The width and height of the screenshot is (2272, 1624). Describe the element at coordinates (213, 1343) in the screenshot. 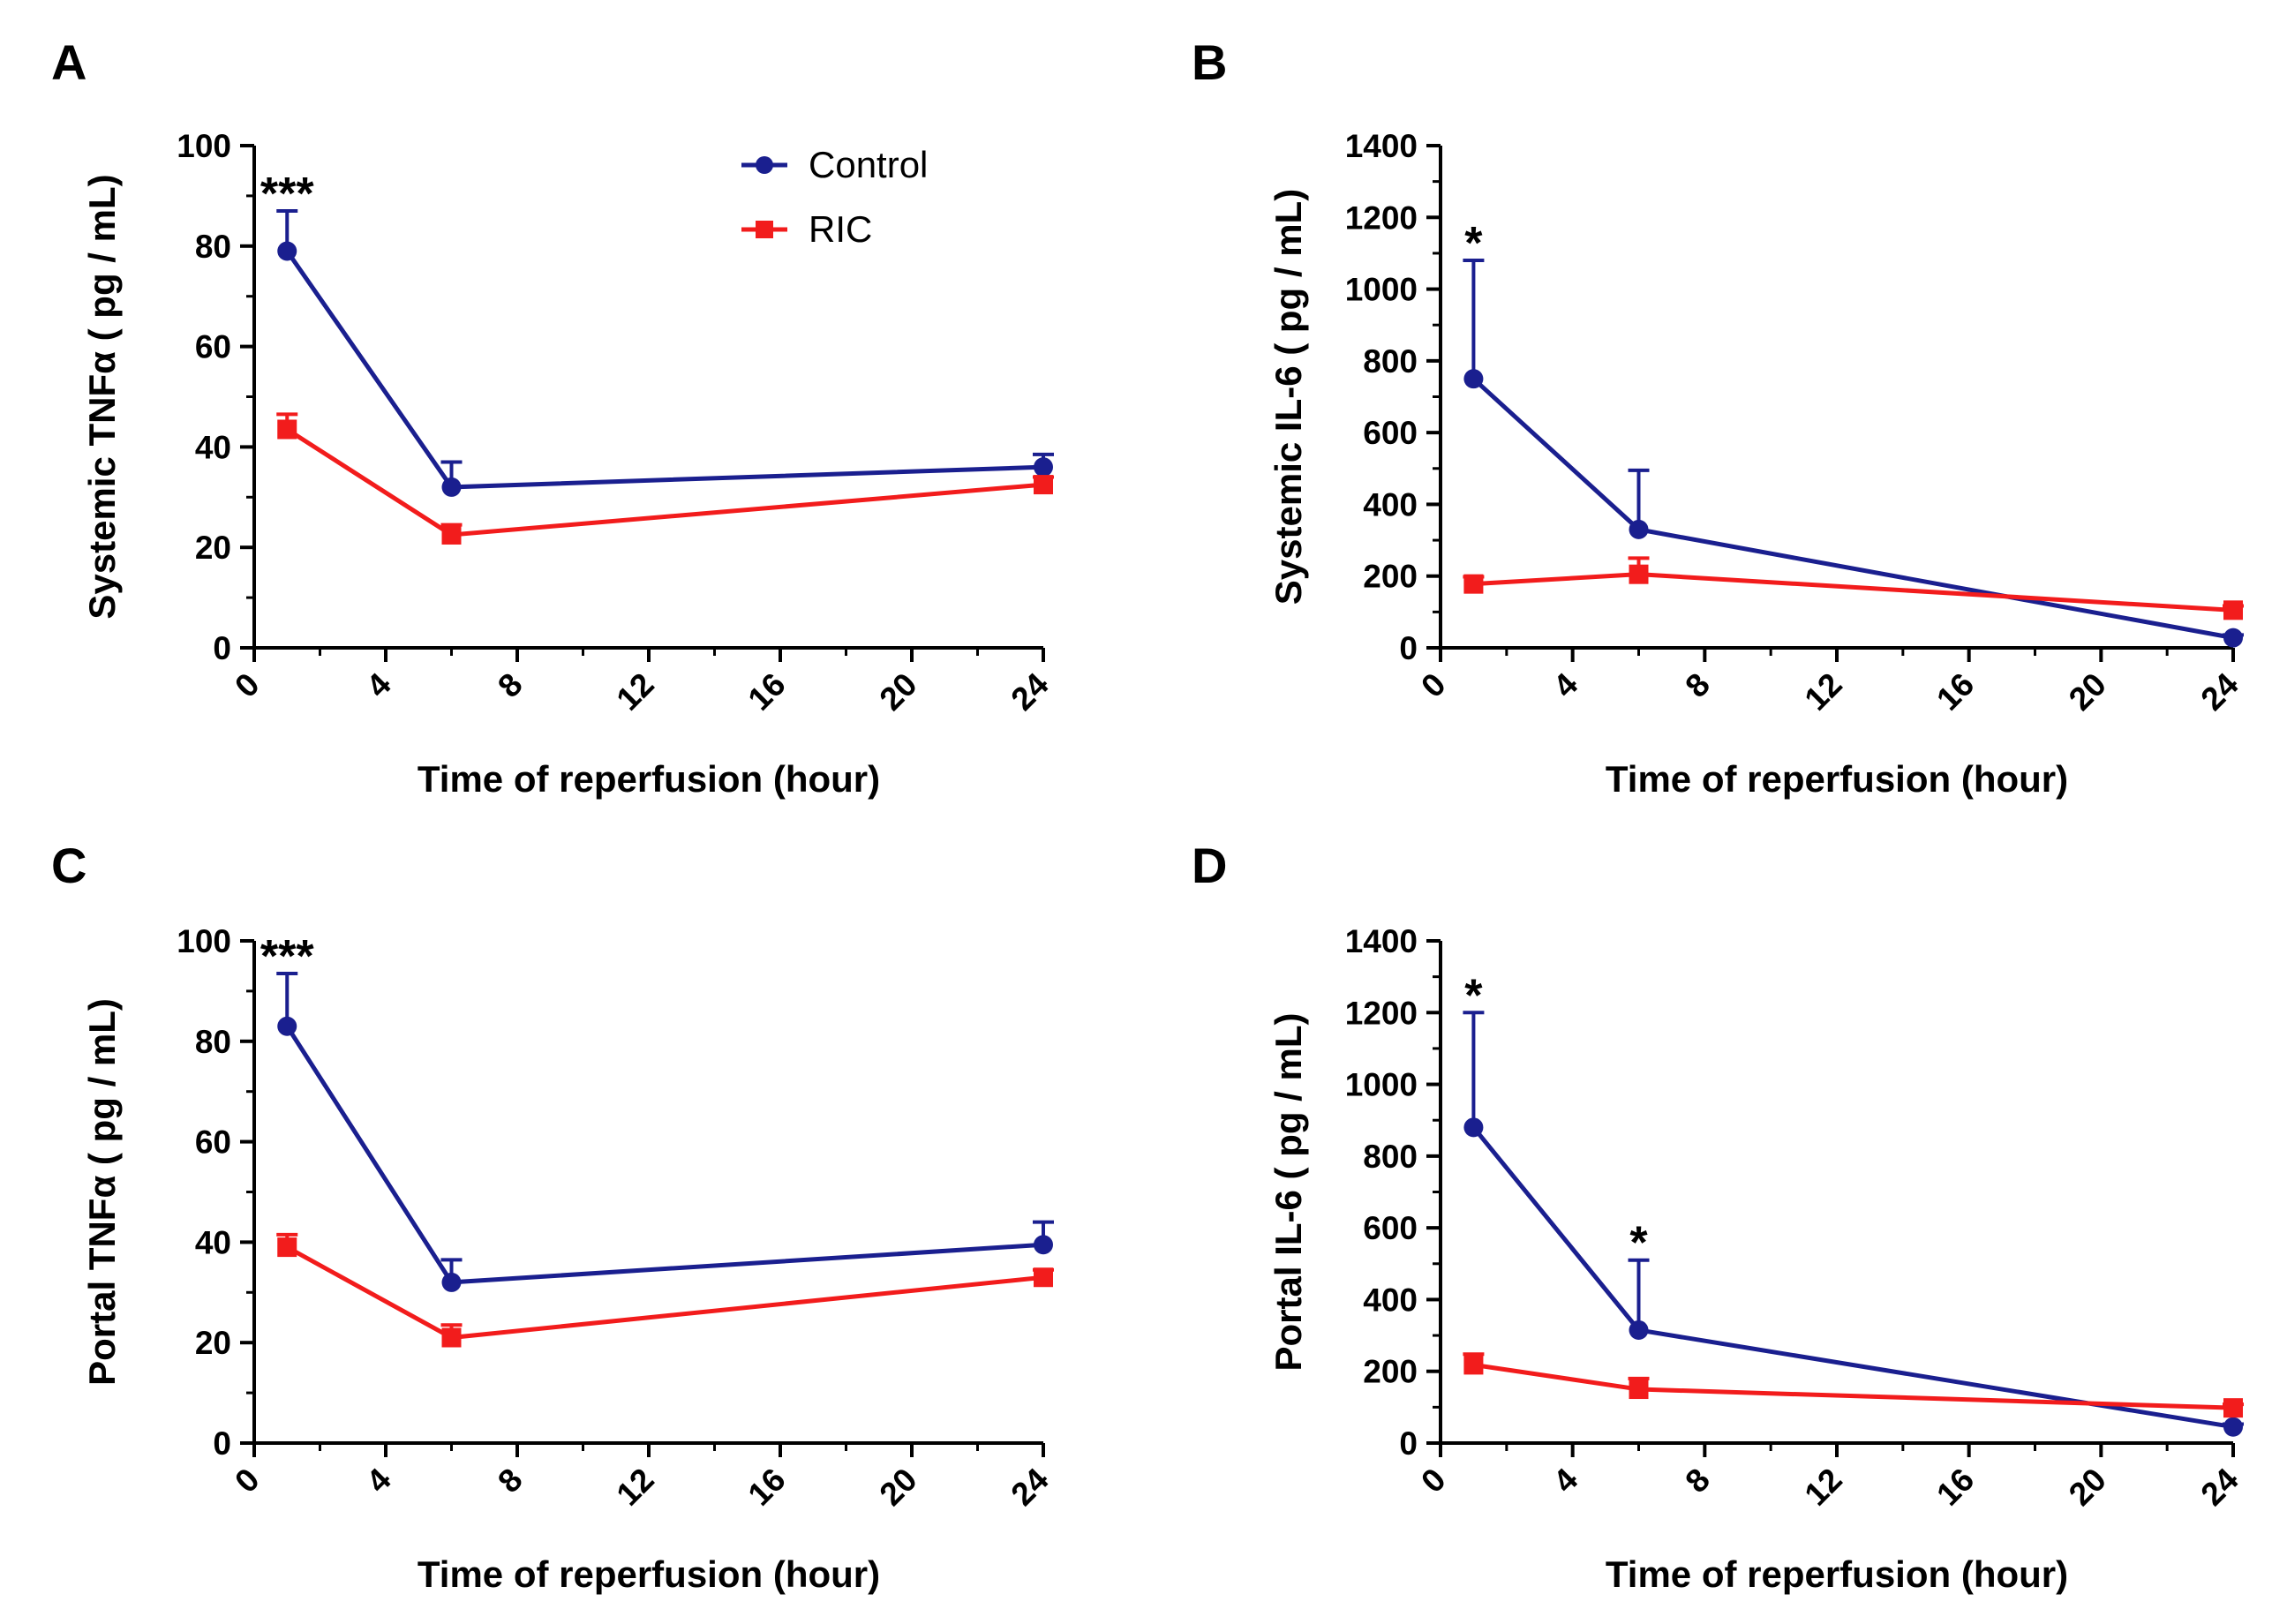

I see `y-tick-label: 20` at that location.